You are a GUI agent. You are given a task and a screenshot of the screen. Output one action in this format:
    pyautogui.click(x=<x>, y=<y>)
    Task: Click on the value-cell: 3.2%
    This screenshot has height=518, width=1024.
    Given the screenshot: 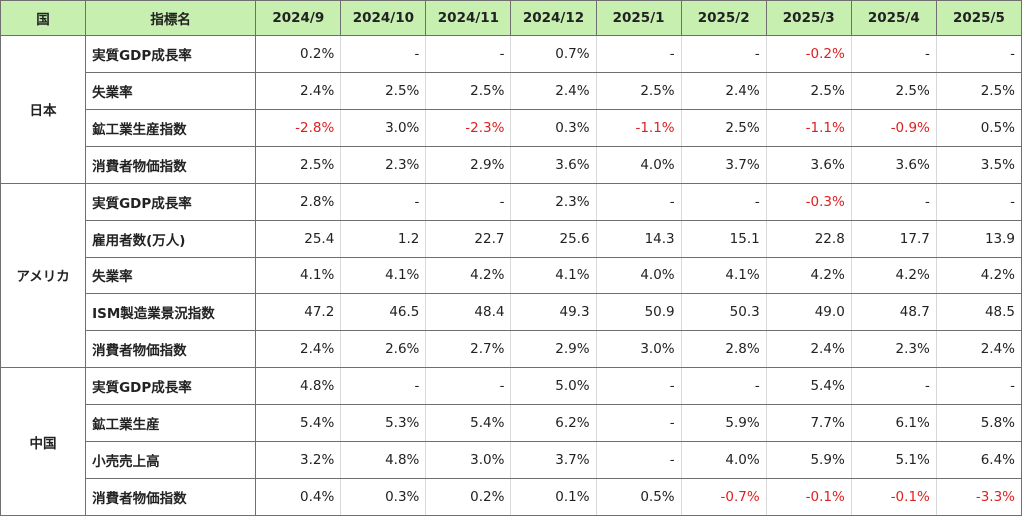 What is the action you would take?
    pyautogui.click(x=298, y=460)
    